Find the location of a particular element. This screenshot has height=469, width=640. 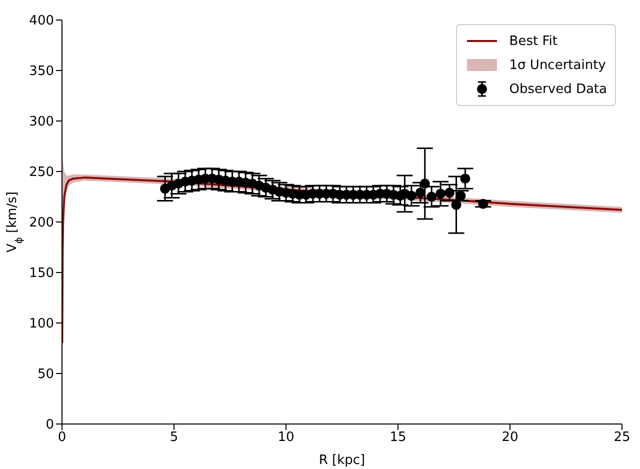

x-tick-label: 15 is located at coordinates (398, 438).